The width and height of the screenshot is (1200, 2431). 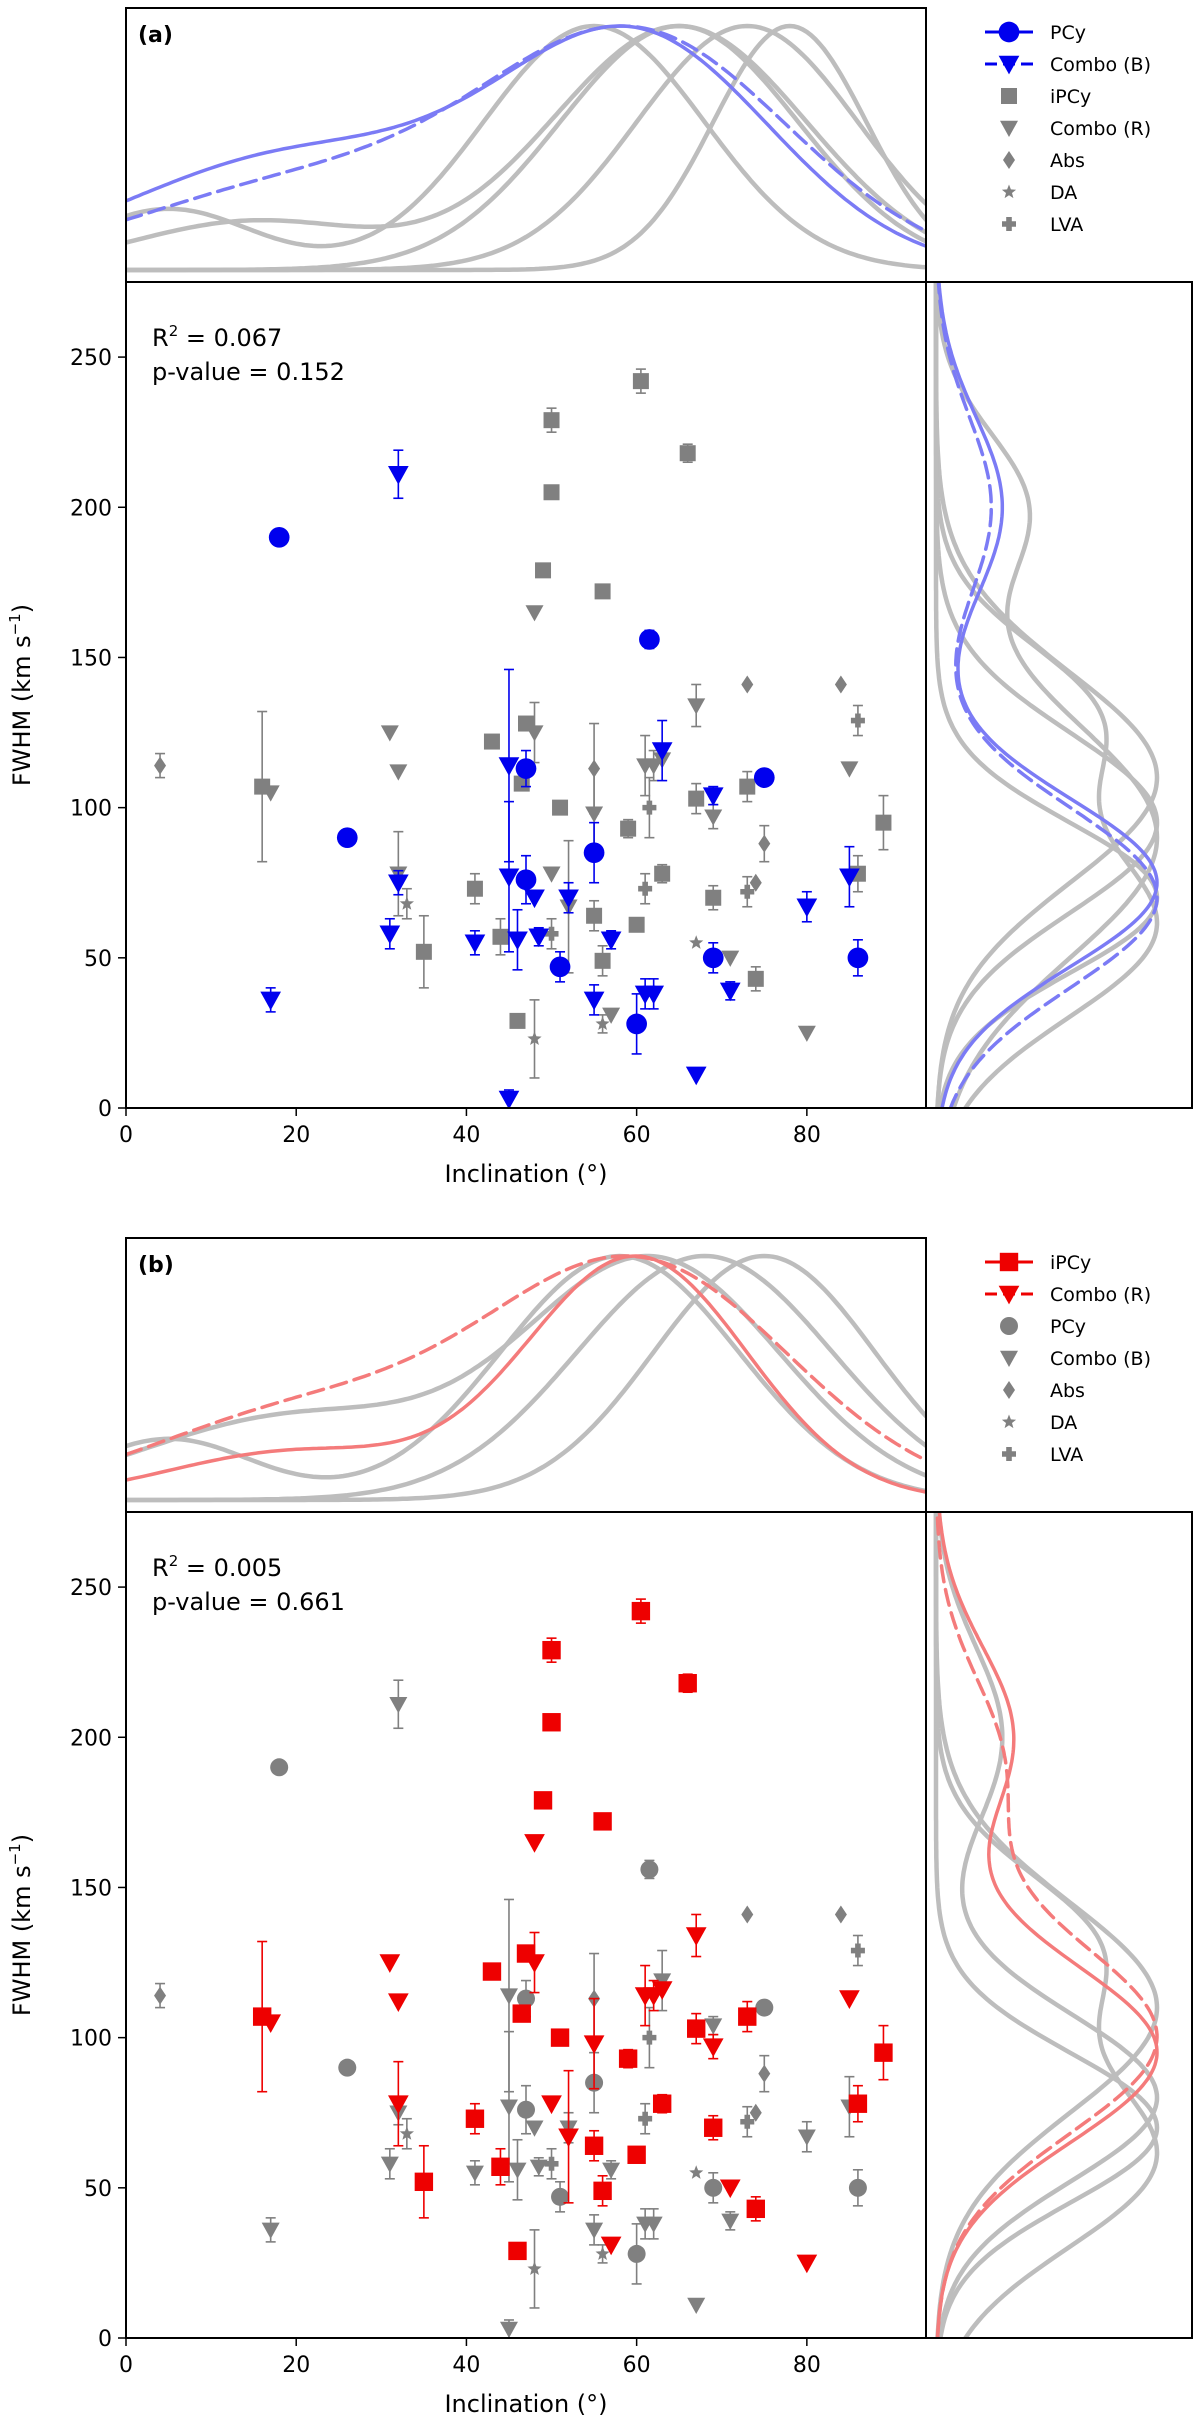 I want to click on legend-marker-circle, so click(x=1009, y=1326).